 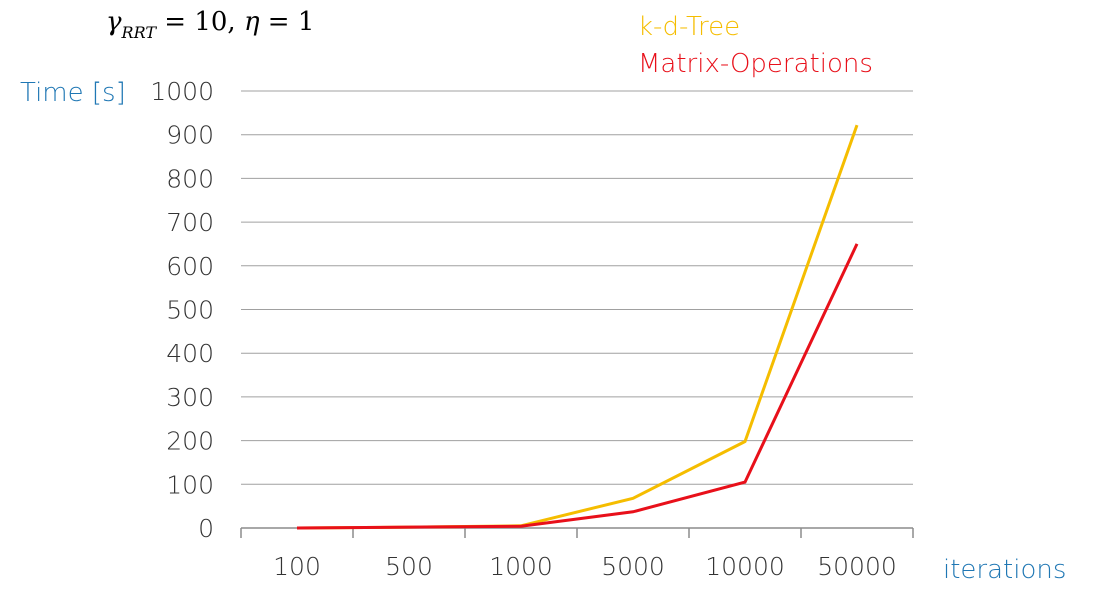 What do you see at coordinates (409, 566) in the screenshot?
I see `x-tick-label-500: 500` at bounding box center [409, 566].